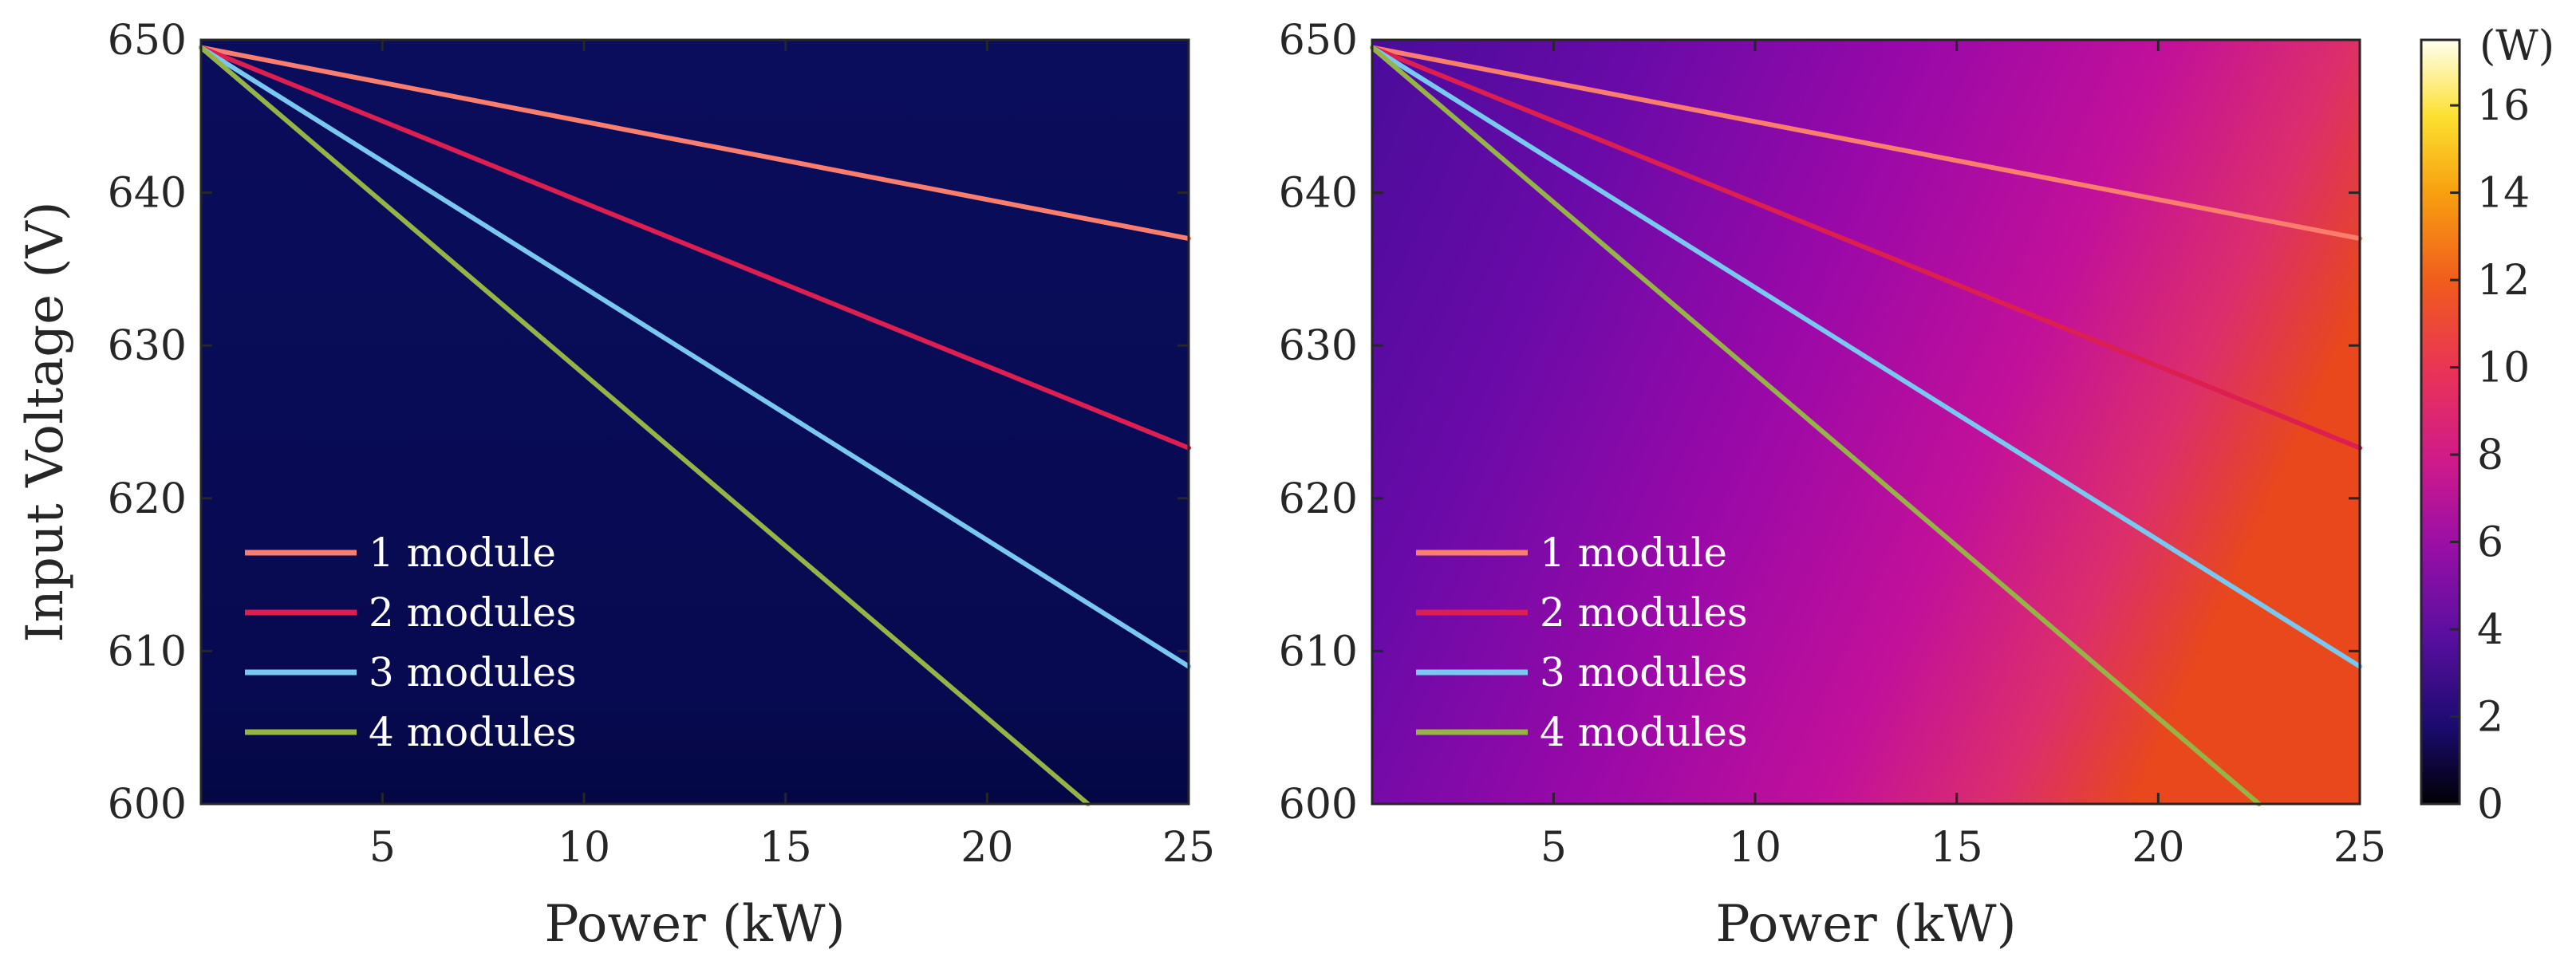  I want to click on colorbar-tick-label: 14, so click(2503, 194).